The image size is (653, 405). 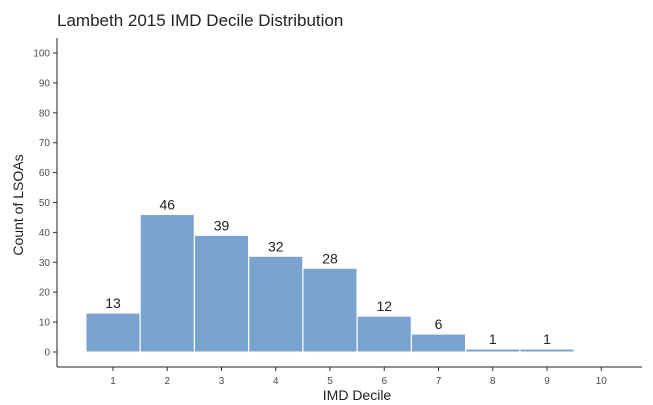 What do you see at coordinates (276, 246) in the screenshot?
I see `data-label-4: 32` at bounding box center [276, 246].